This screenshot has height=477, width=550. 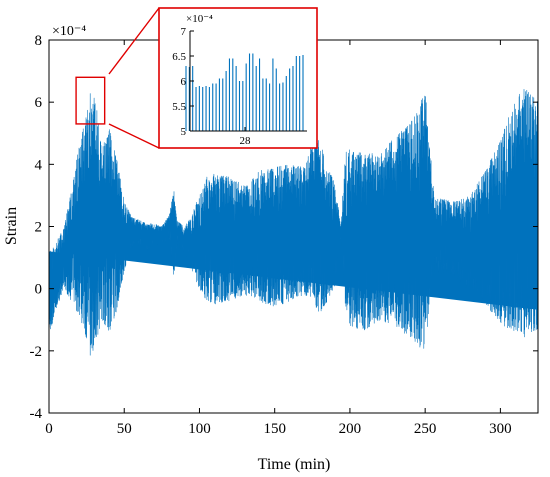 I want to click on x-tick-label: 150, so click(x=274, y=429).